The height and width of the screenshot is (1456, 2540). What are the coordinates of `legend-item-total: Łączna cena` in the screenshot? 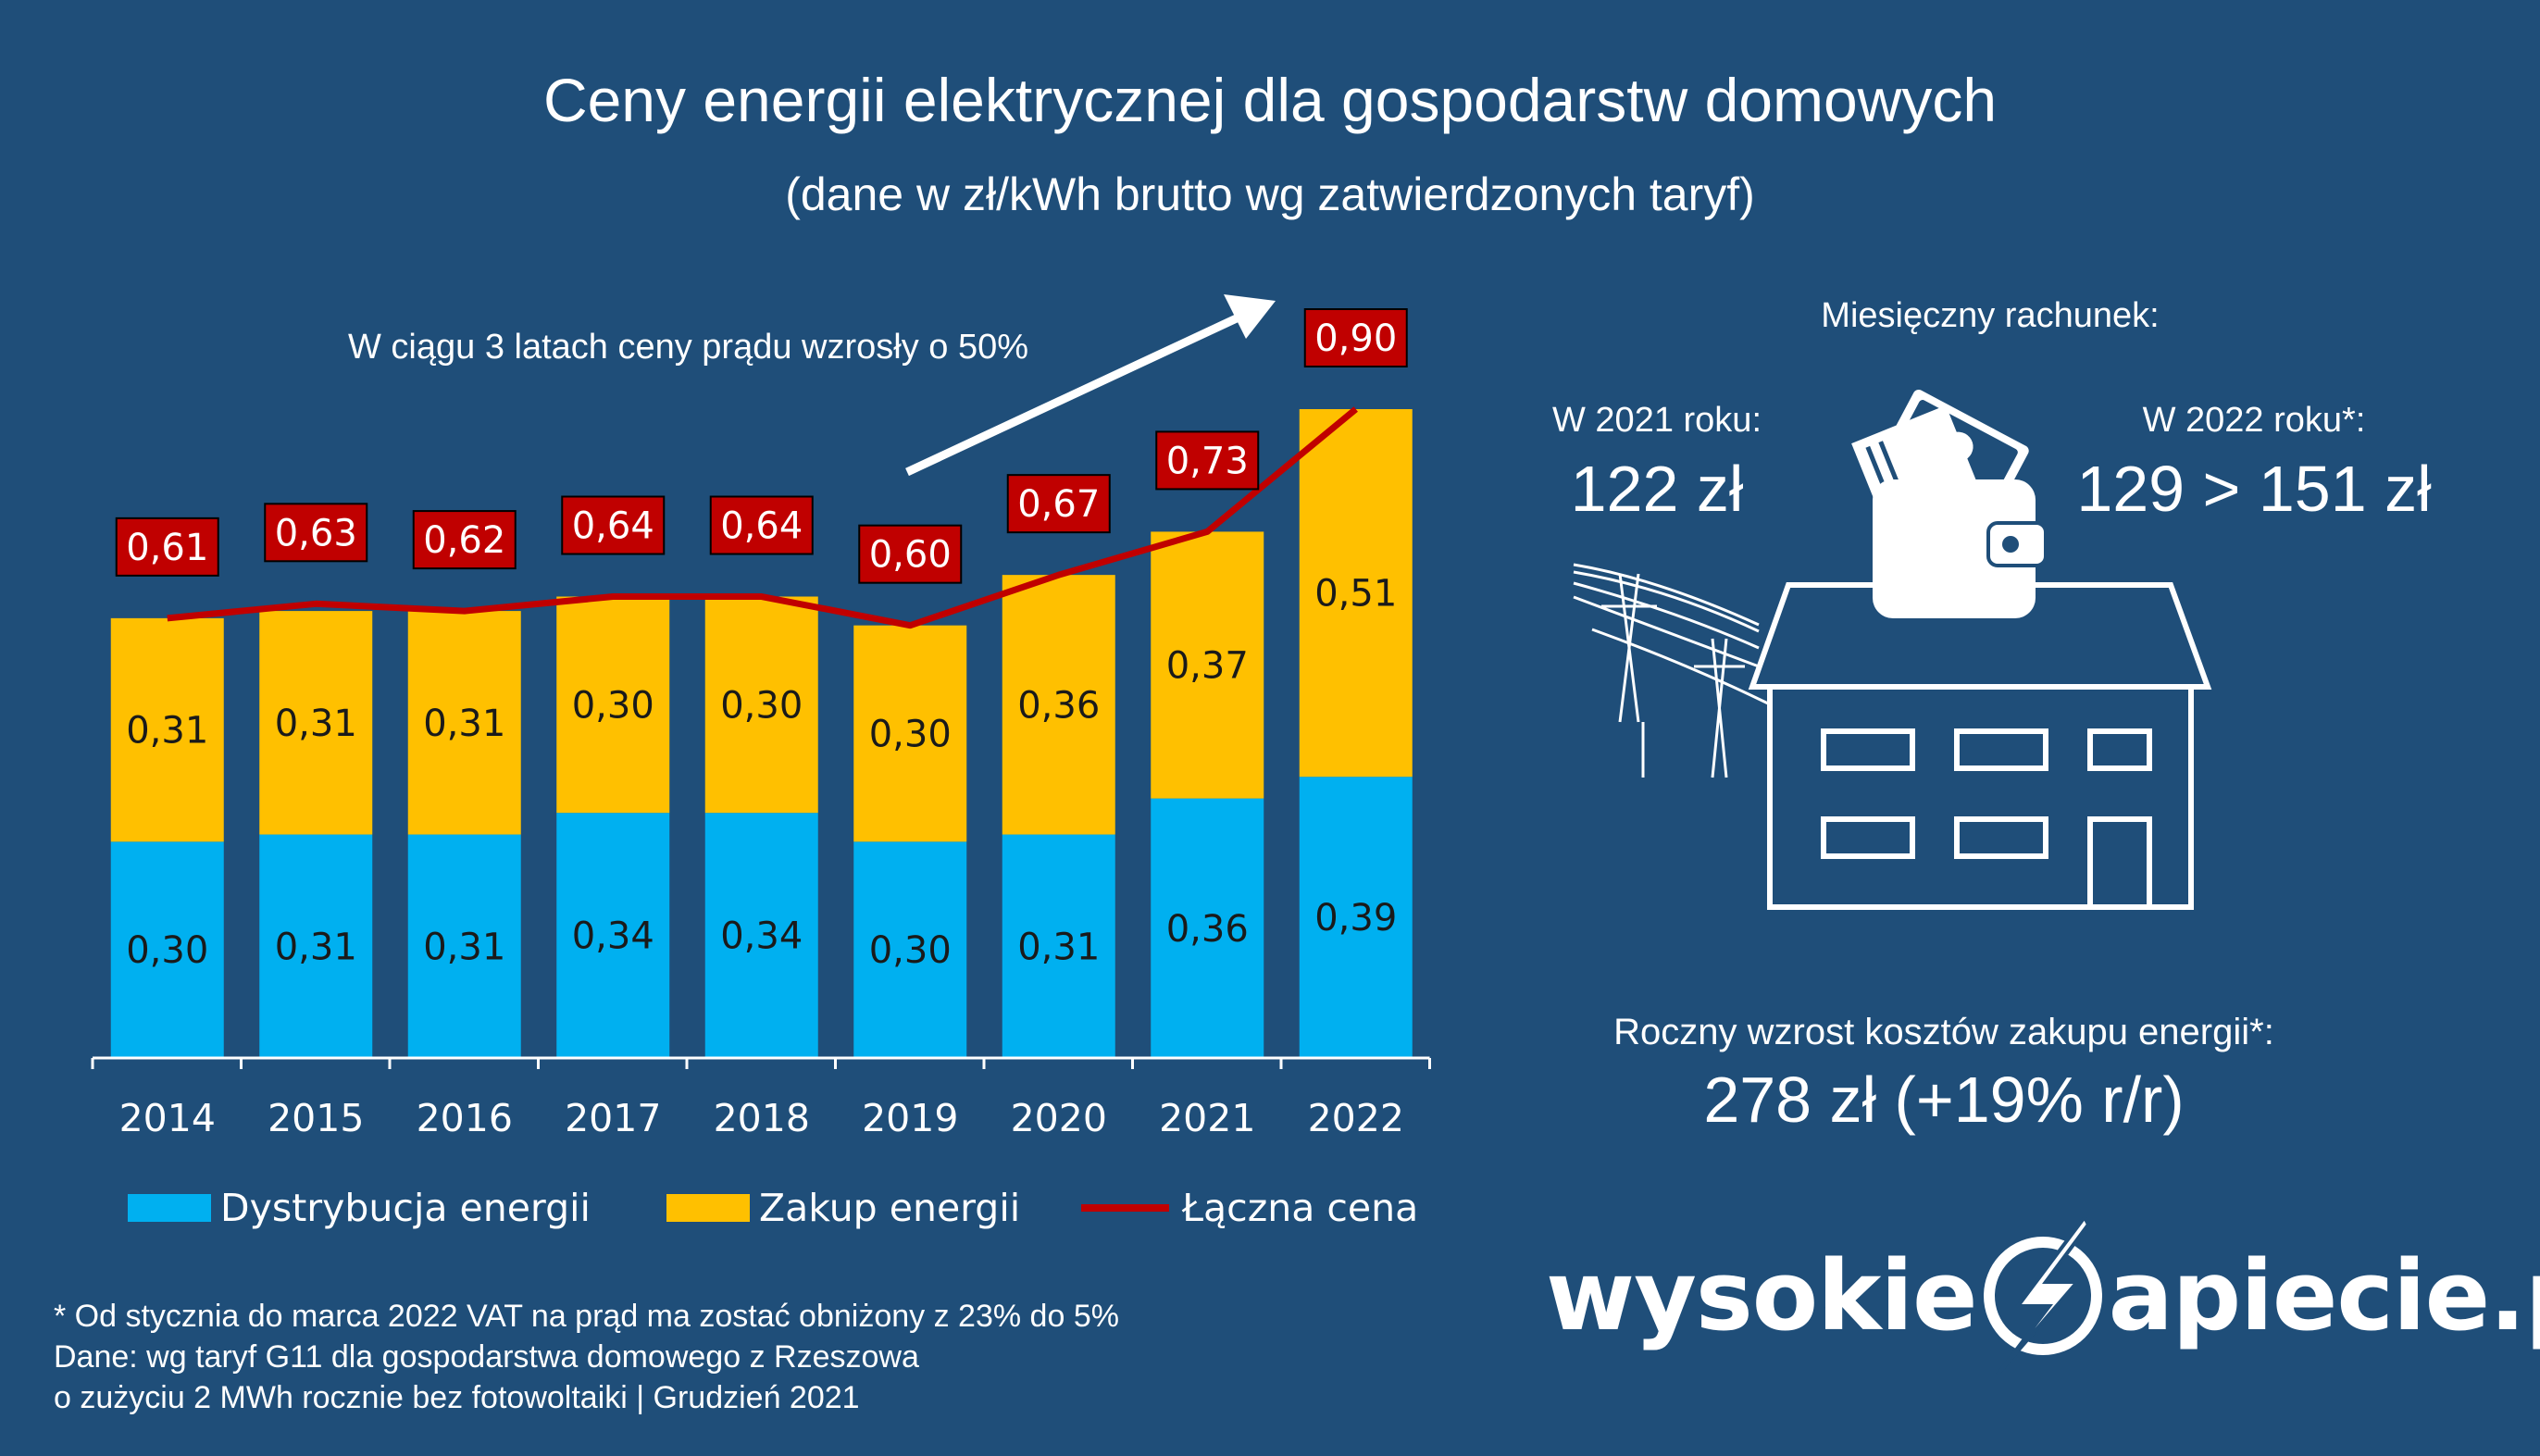 It's located at (1249, 1208).